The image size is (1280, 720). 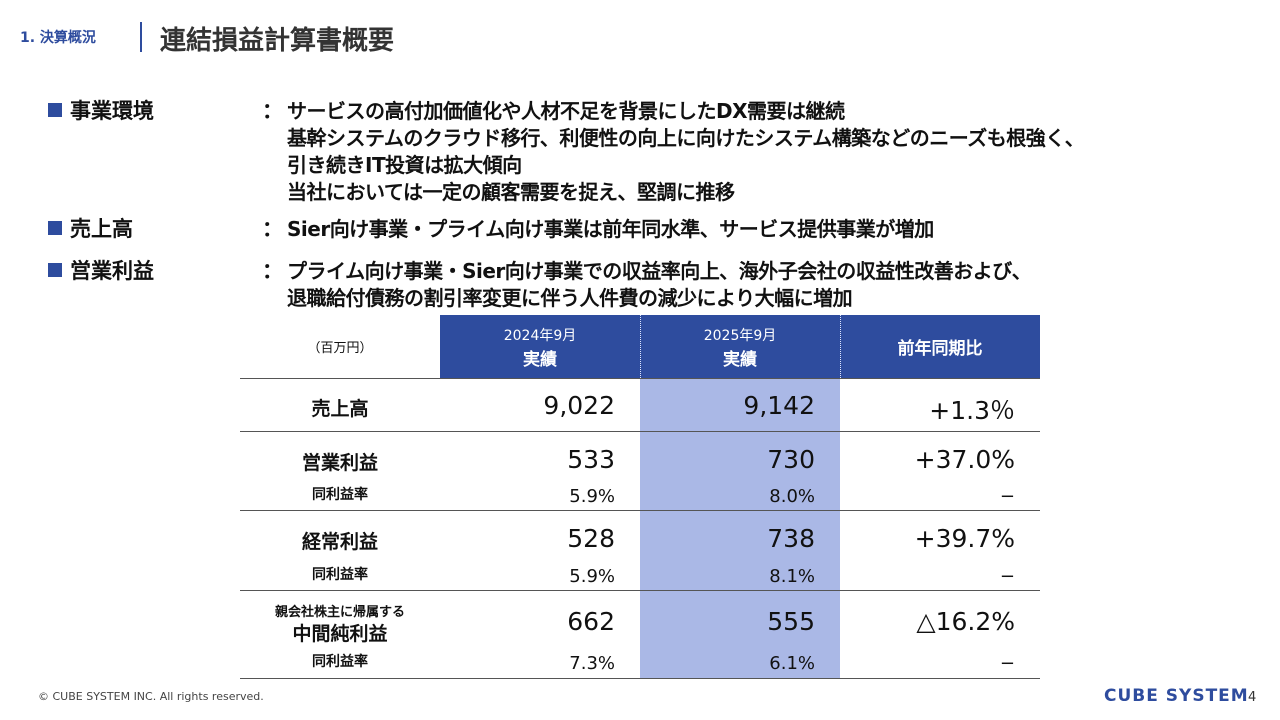 What do you see at coordinates (610, 229) in the screenshot?
I see `bullet-text: Sier向け事業・プライム向け事業は前年同水準、サービス提供事業が増加` at bounding box center [610, 229].